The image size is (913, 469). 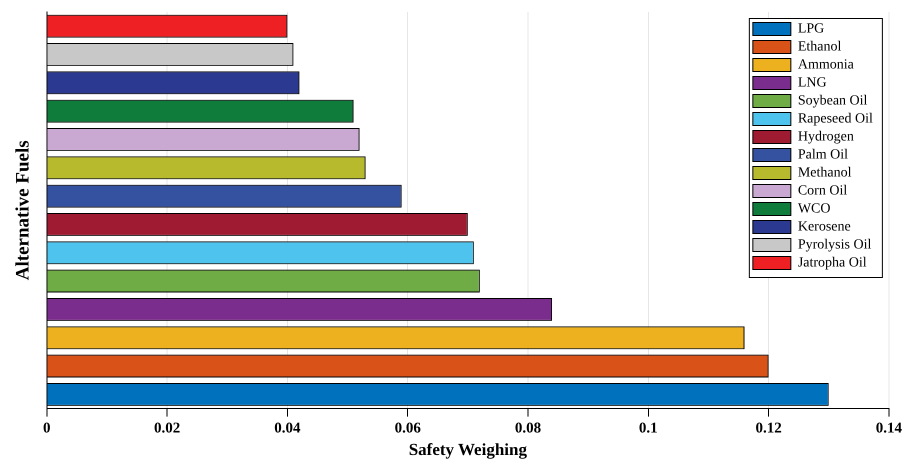 What do you see at coordinates (824, 227) in the screenshot?
I see `legend-label: Kerosene` at bounding box center [824, 227].